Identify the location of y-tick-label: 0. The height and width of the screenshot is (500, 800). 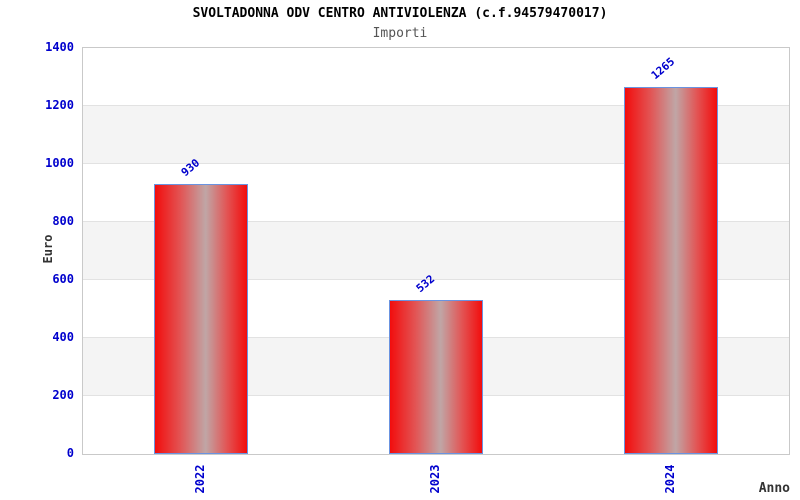
(70, 453).